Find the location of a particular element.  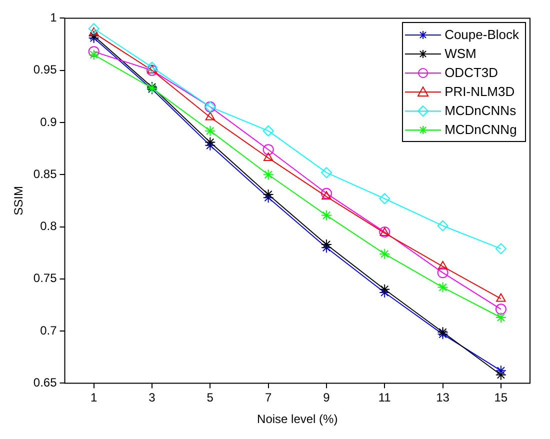

y-tick-label: 0.7 is located at coordinates (49, 330).